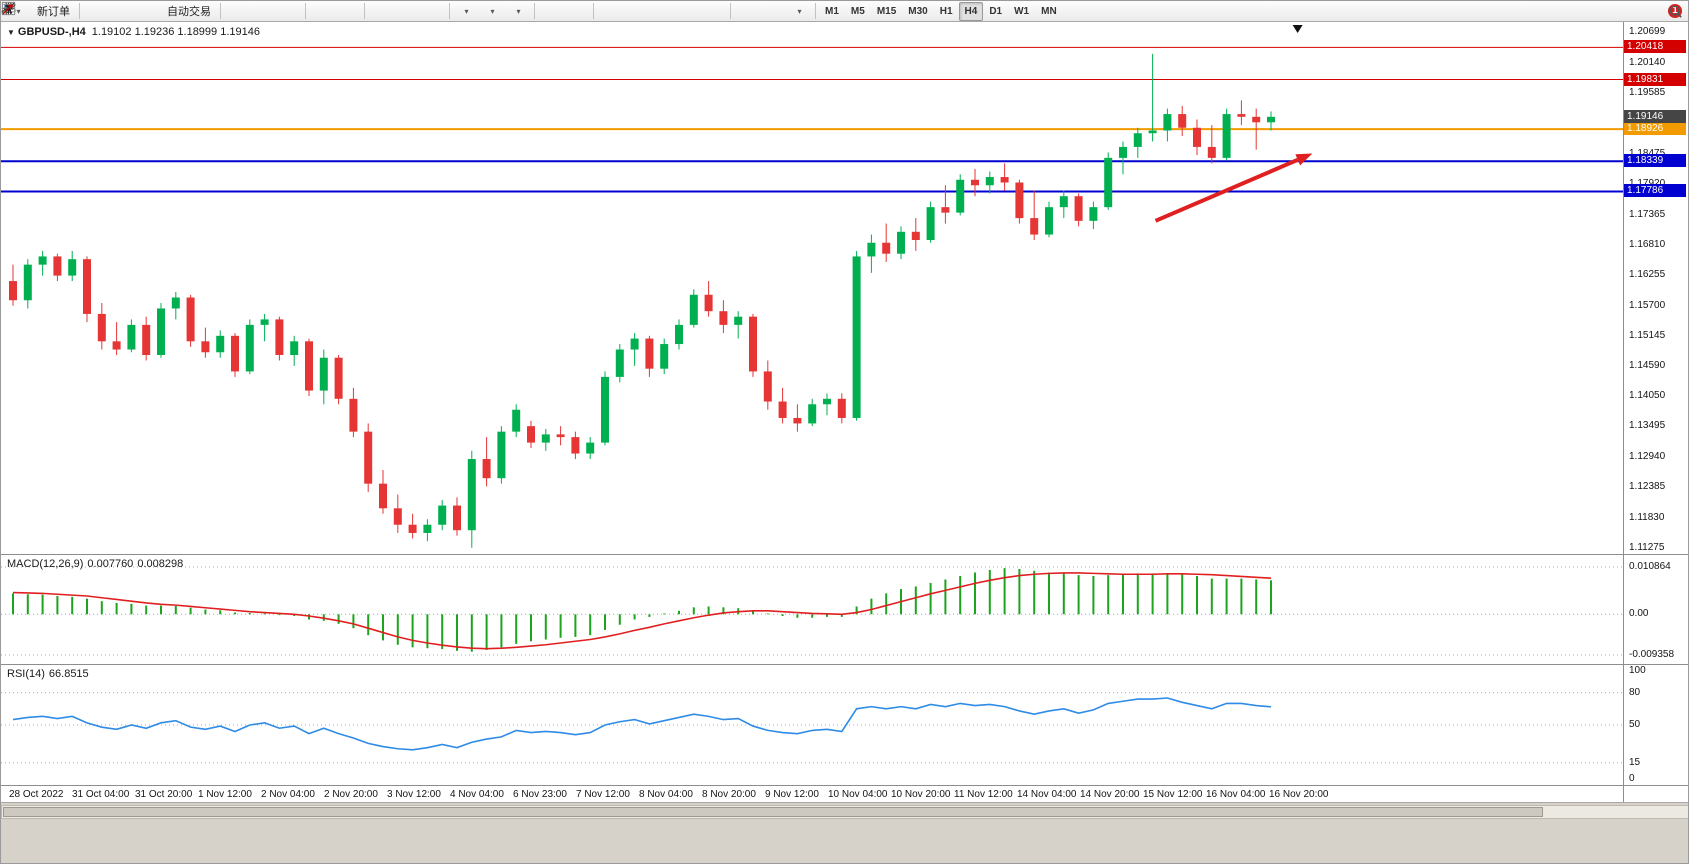  I want to click on market-watch-button, so click(68, 11).